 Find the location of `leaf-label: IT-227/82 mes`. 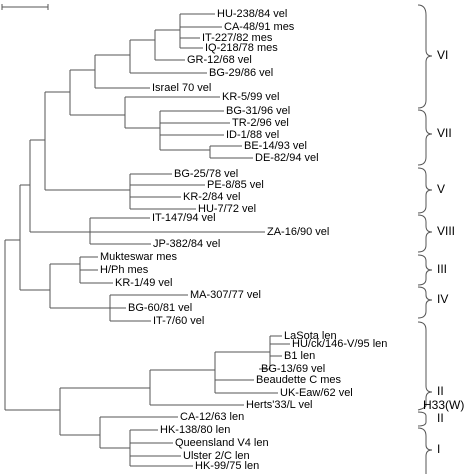

leaf-label: IT-227/82 mes is located at coordinates (237, 38).